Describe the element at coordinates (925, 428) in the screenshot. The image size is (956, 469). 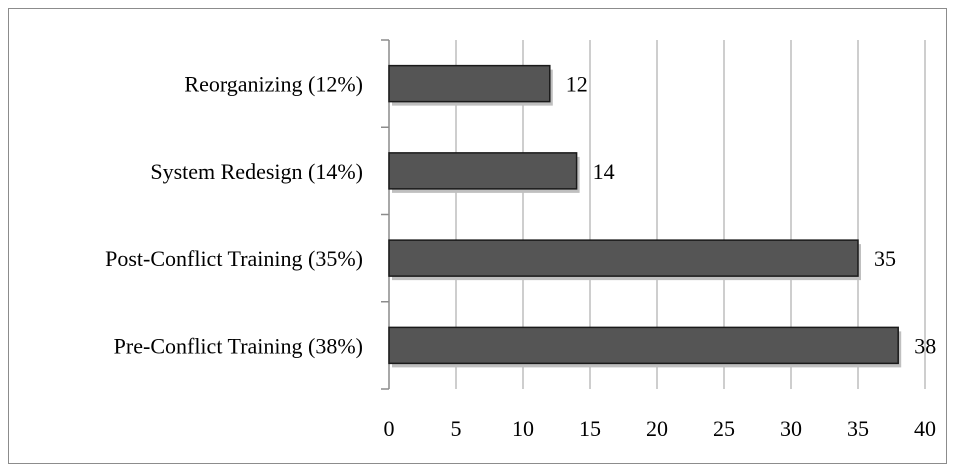
I see `x-tick-label-40: 40` at that location.